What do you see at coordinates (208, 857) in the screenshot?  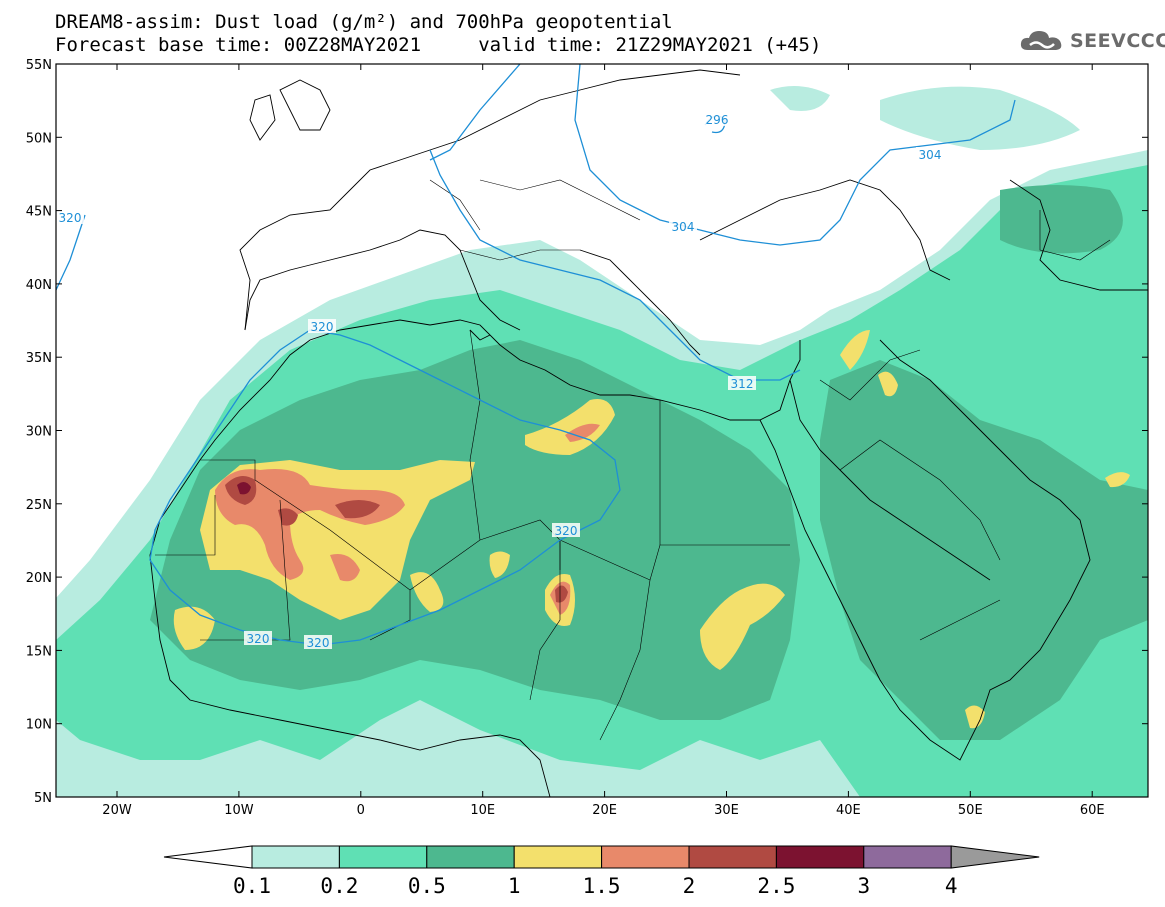 I see `colorbar-low-arrow` at bounding box center [208, 857].